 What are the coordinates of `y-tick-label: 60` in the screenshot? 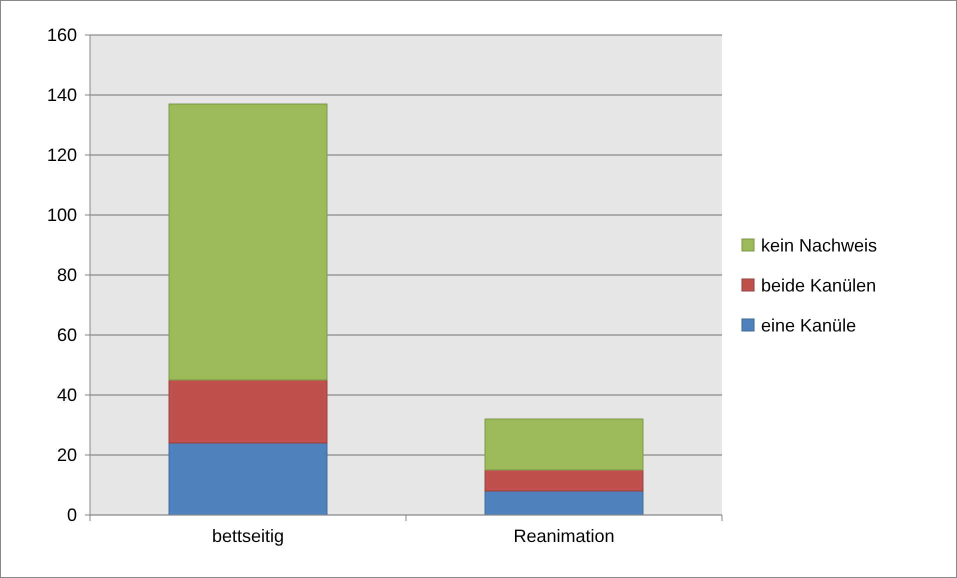 It's located at (66, 334).